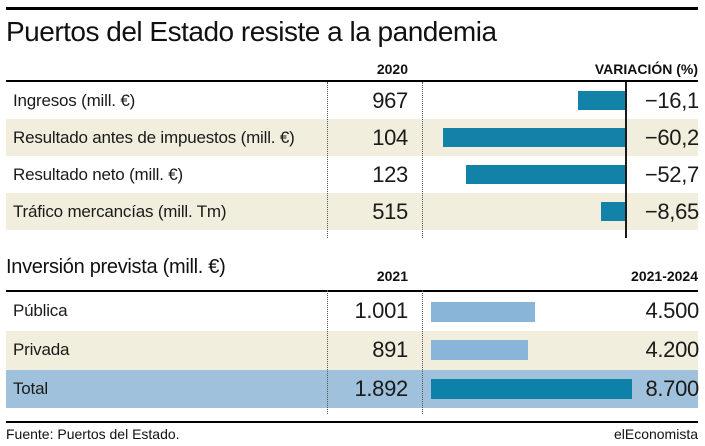  Describe the element at coordinates (672, 350) in the screenshot. I see `value-2021-2024: 4.200` at that location.